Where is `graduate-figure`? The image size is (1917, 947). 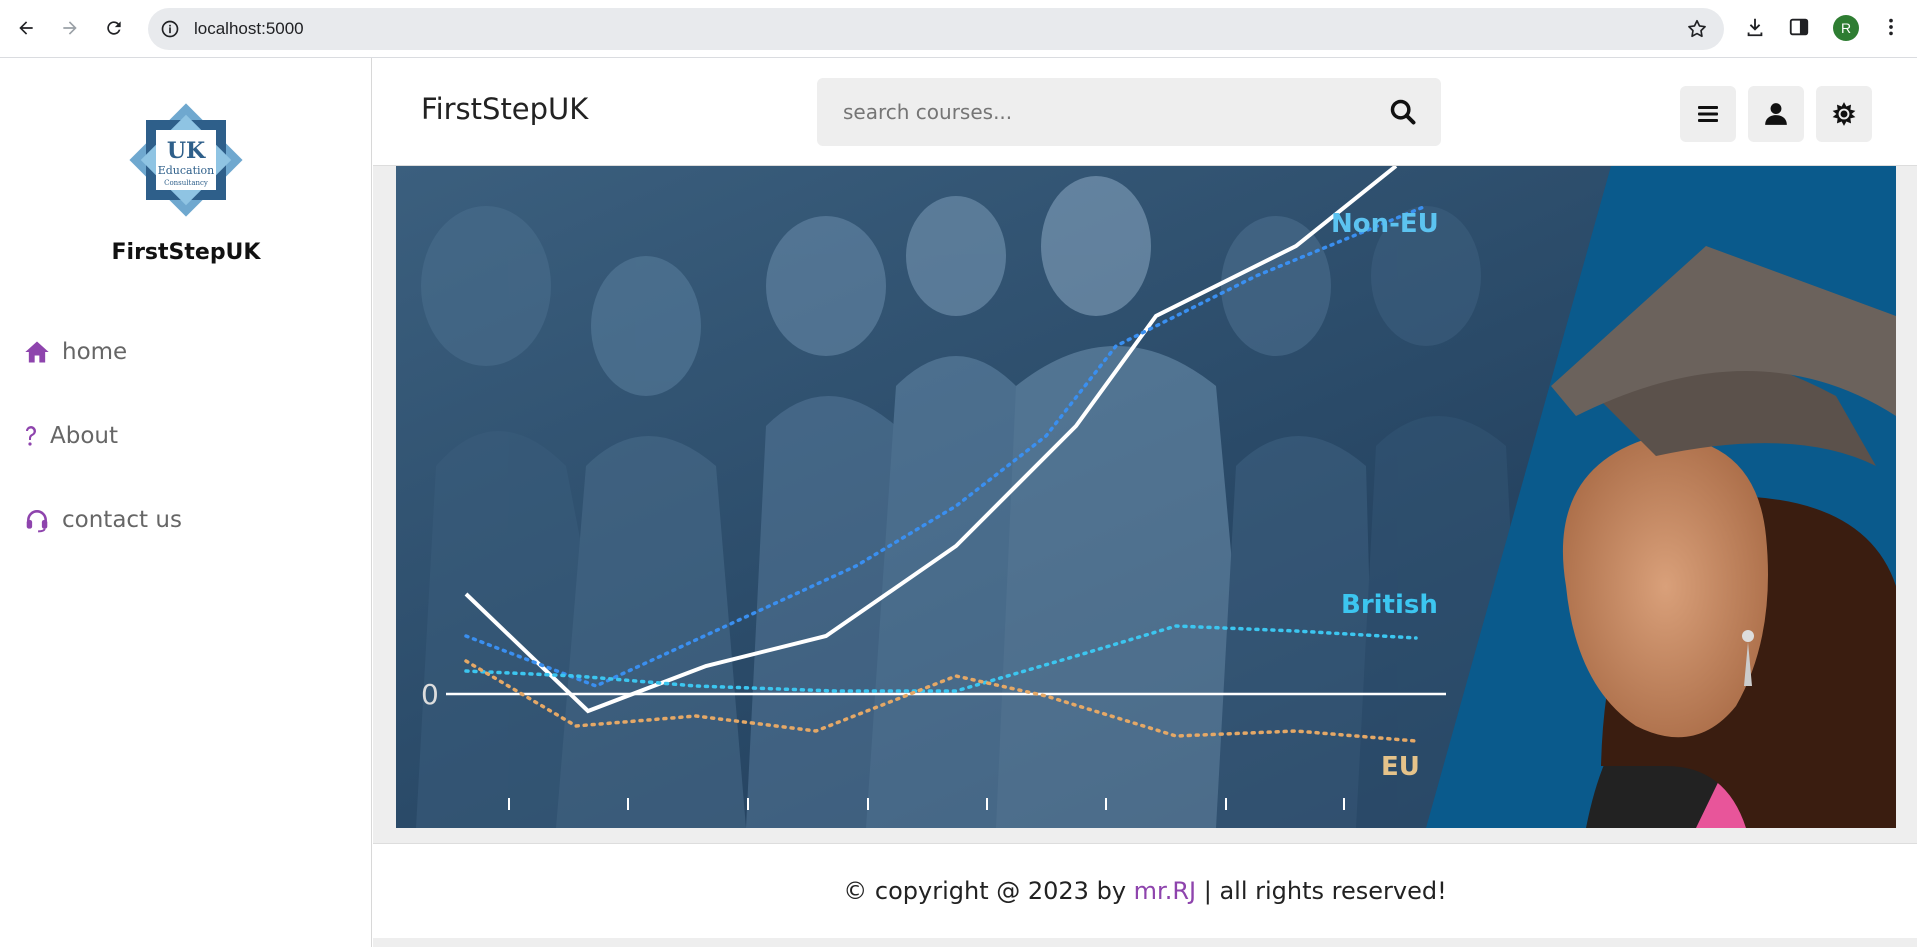
graduate-figure is located at coordinates (1723, 537).